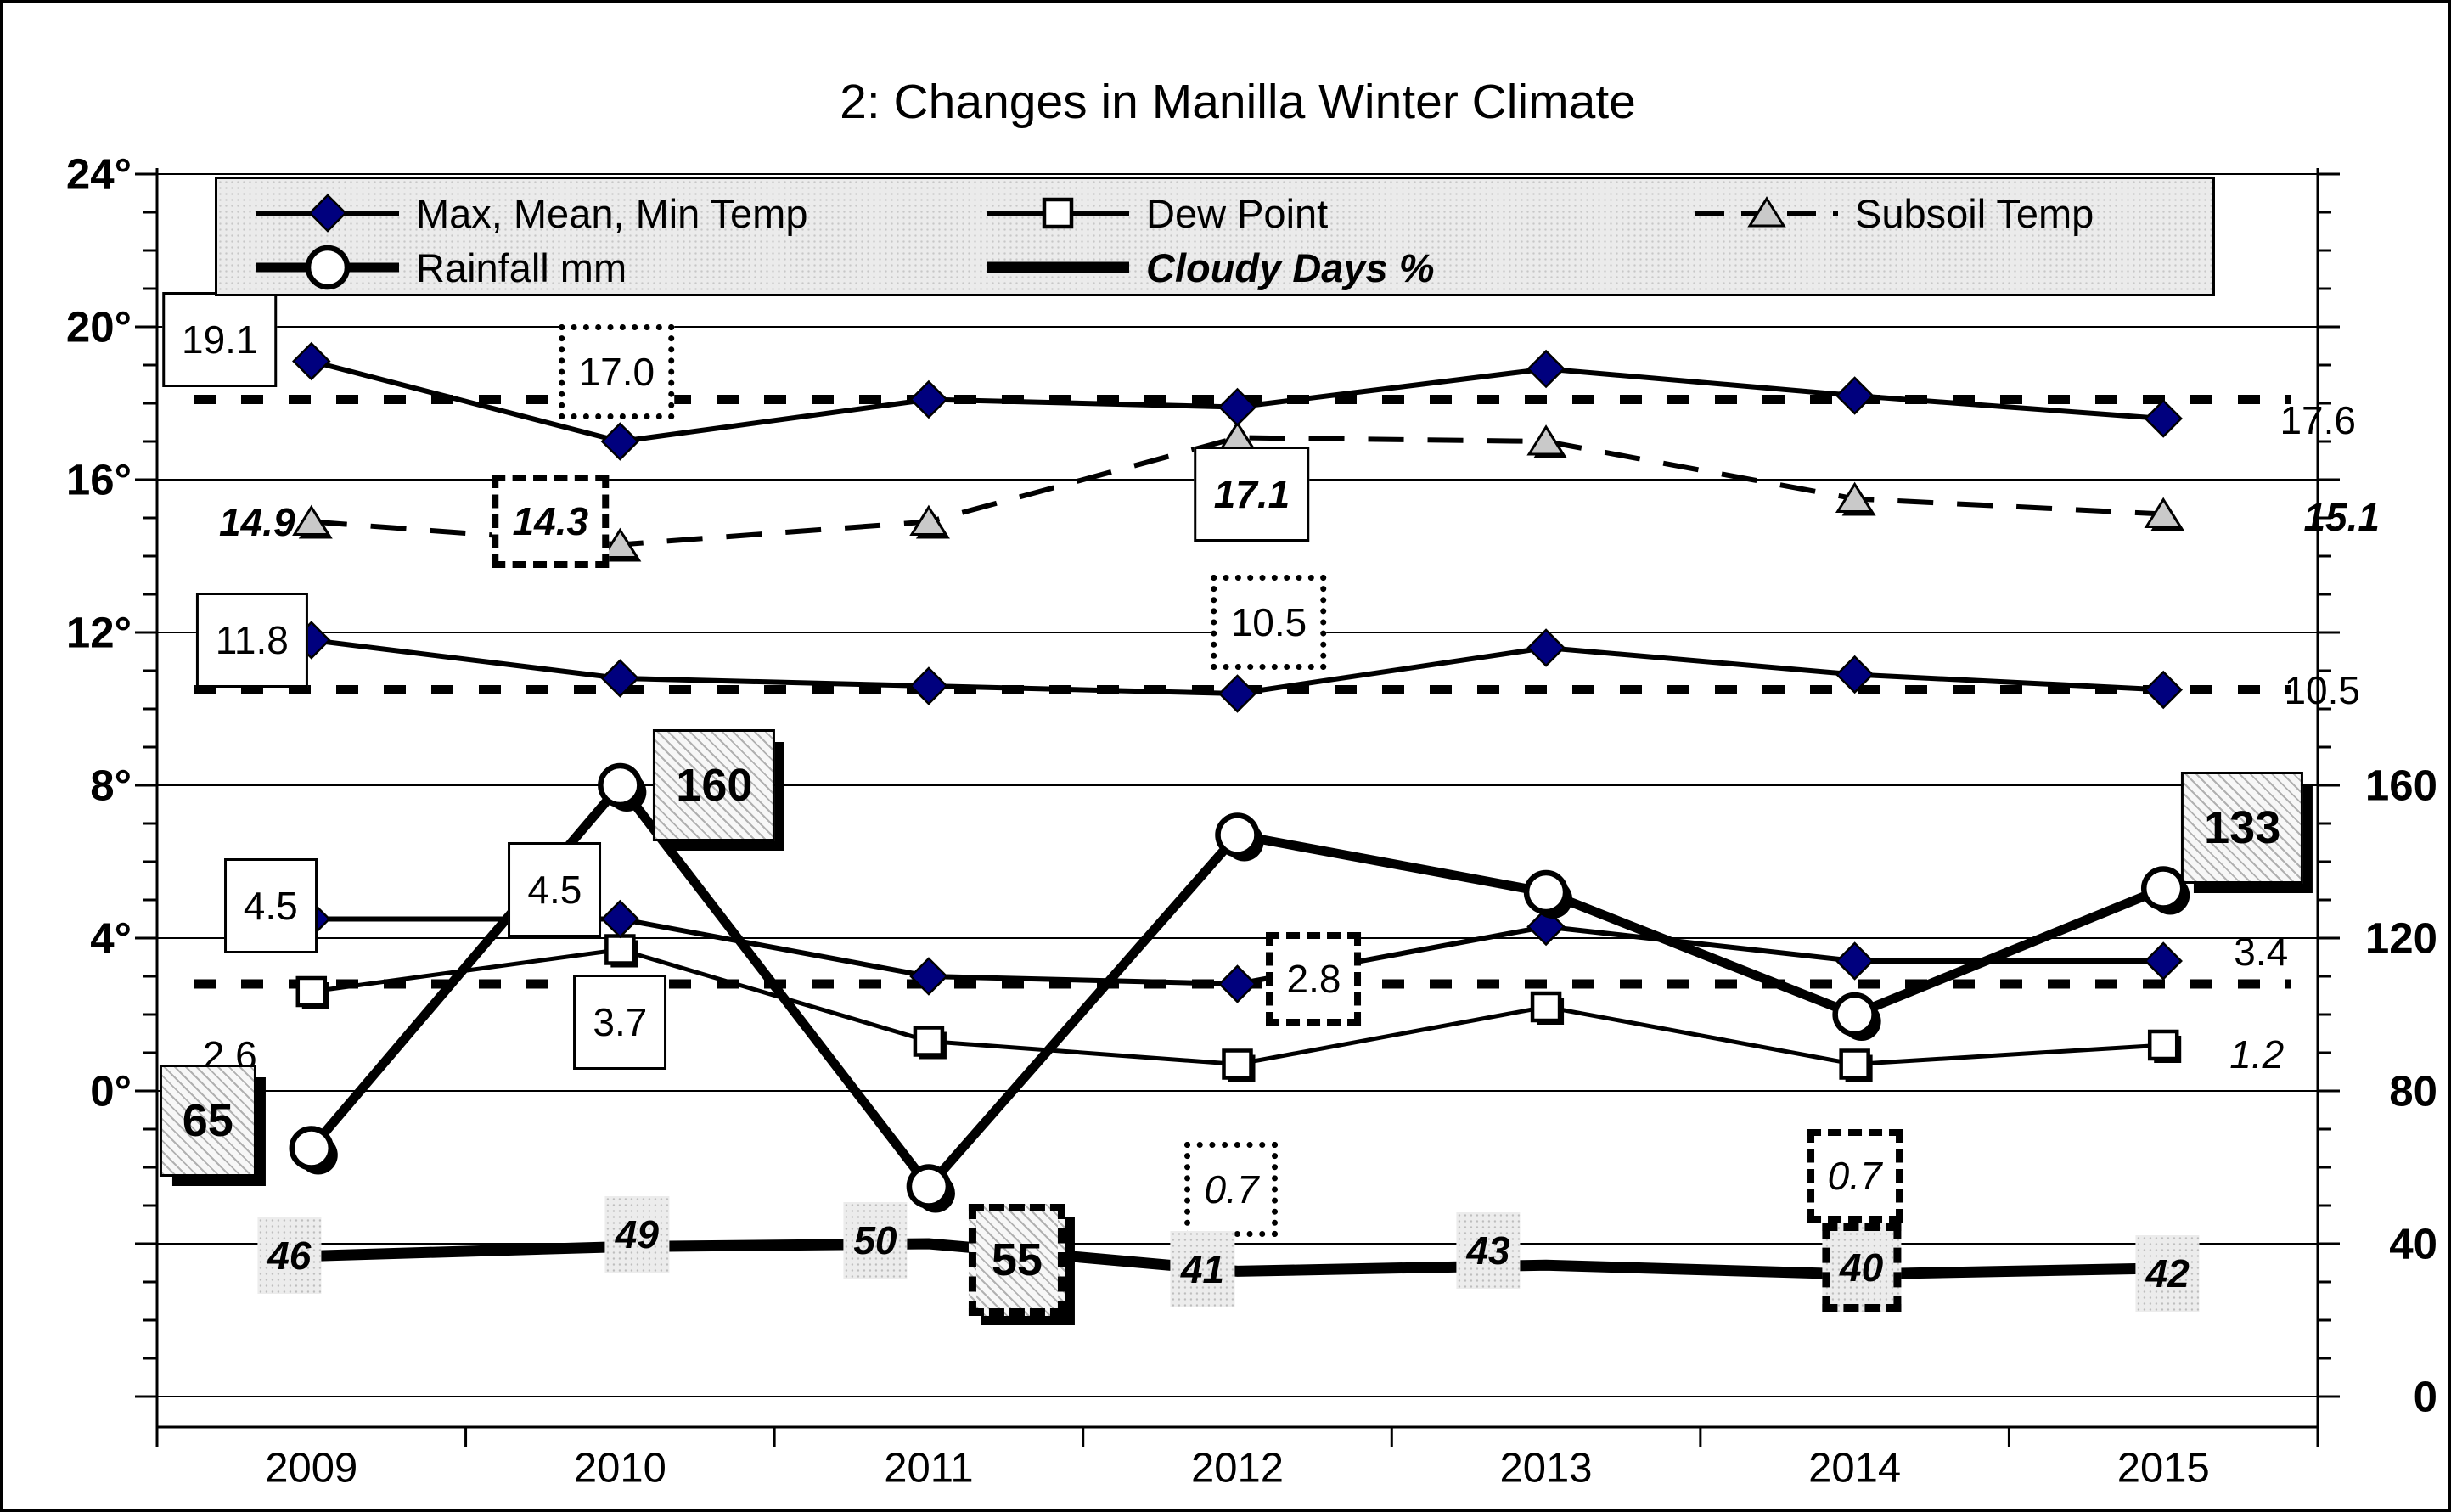 The height and width of the screenshot is (1512, 2451). Describe the element at coordinates (2413, 1091) in the screenshot. I see `right-axis-label-80: 80` at that location.